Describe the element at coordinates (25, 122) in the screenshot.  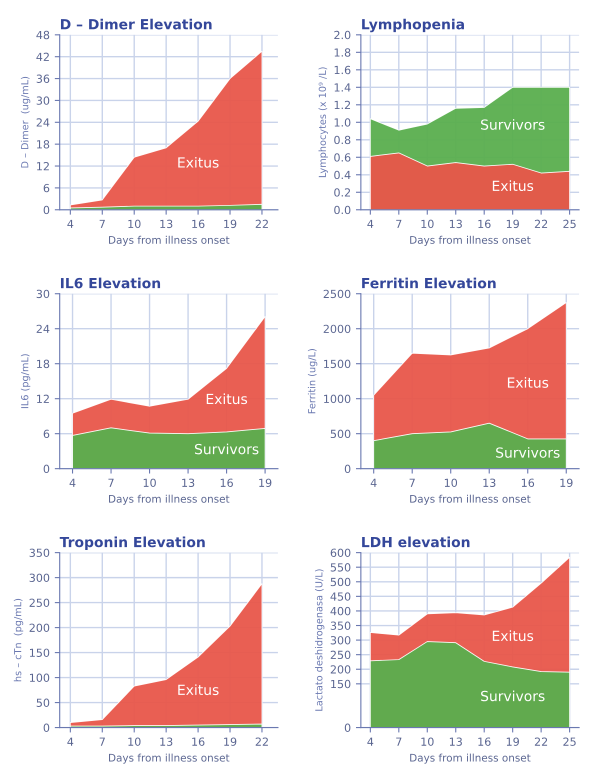
I see `y-axis-title: D – Dimer (ug/mL)` at that location.